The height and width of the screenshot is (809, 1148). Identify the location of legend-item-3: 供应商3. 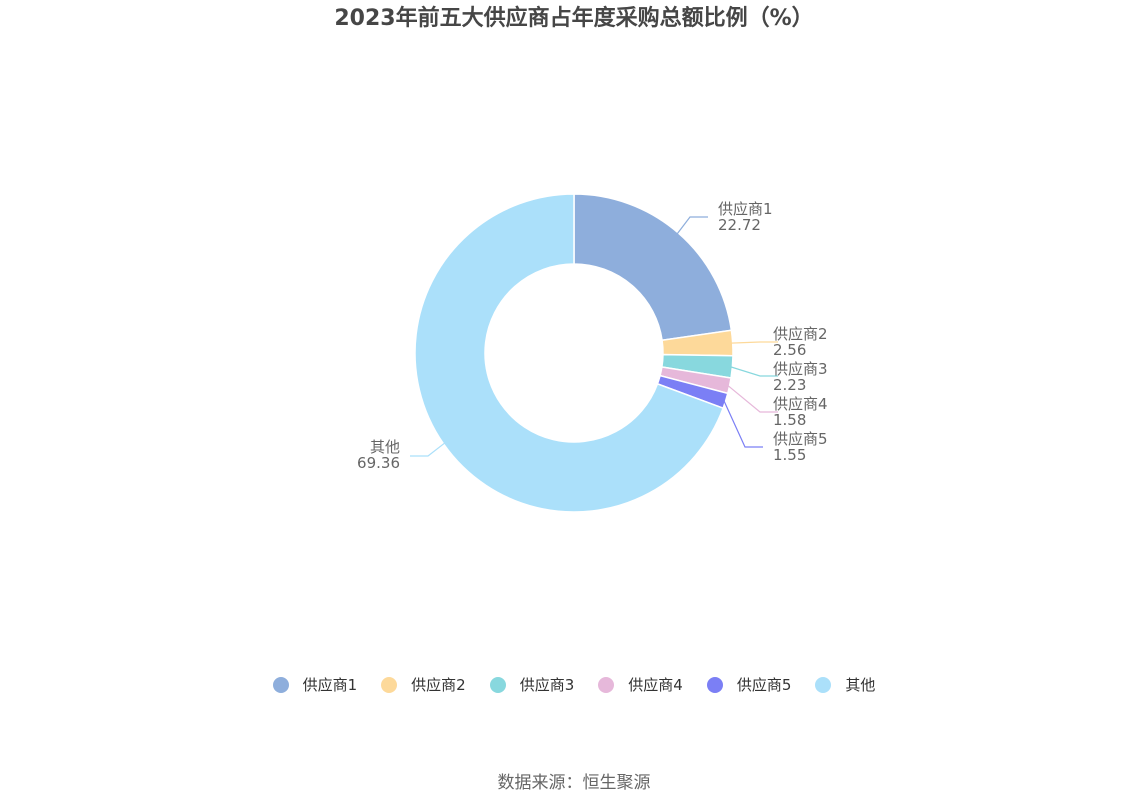
(532, 684).